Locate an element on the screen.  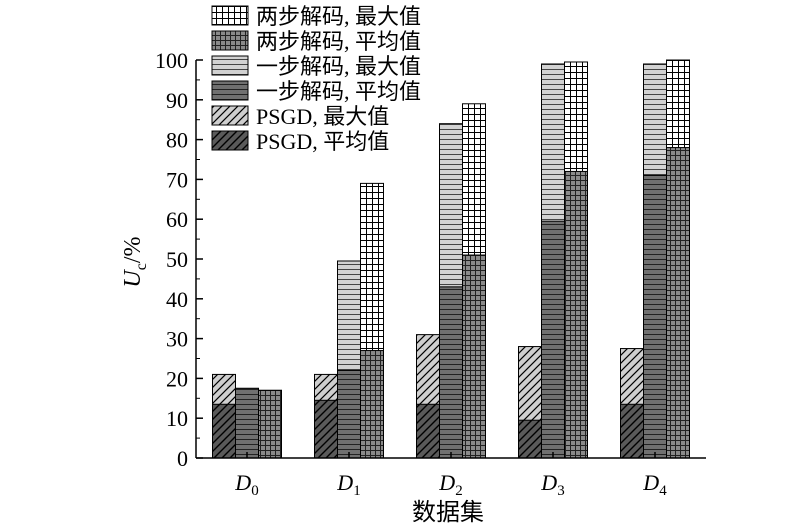
y-tick-label-7: 70 is located at coordinates (177, 179).